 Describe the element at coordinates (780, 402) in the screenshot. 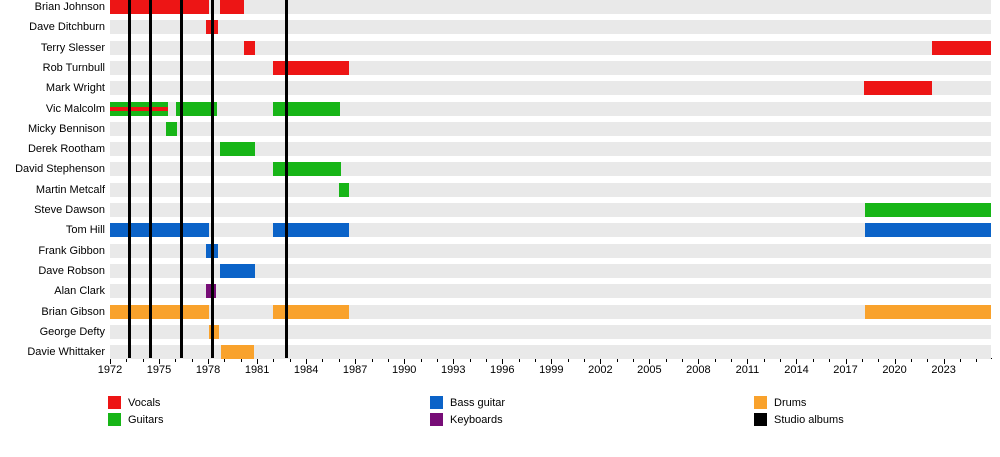

I see `legend-item-drums: Drums` at that location.